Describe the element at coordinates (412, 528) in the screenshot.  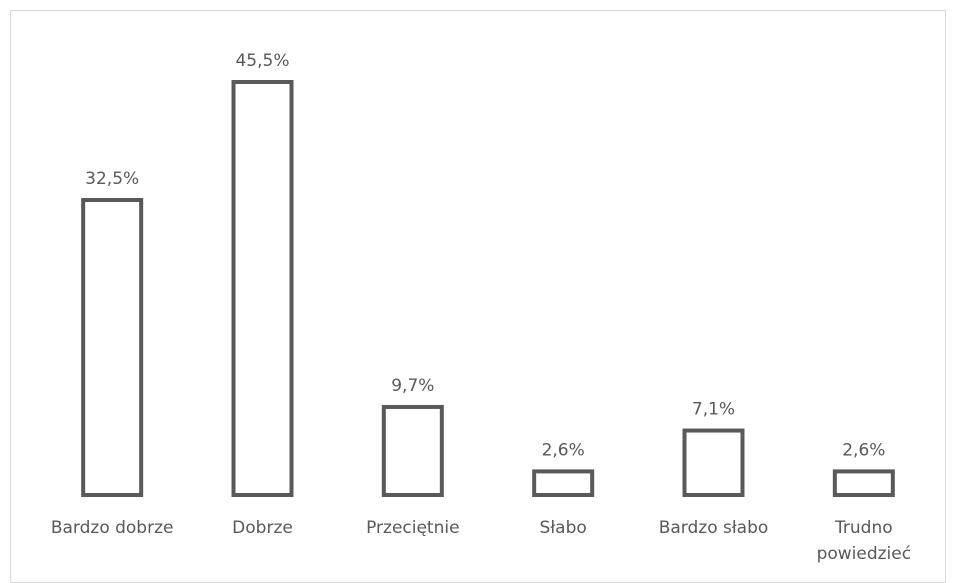
I see `x-tick-label: Przeciętnie` at that location.